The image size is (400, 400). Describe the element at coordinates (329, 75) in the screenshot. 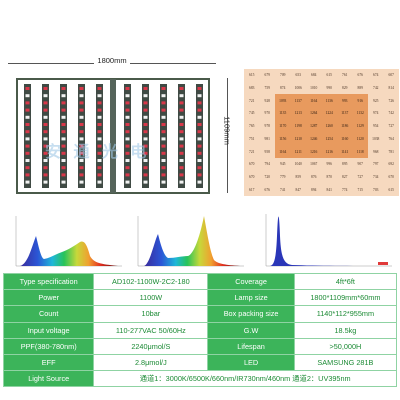

I see `ppfd-cell: 615` at that location.